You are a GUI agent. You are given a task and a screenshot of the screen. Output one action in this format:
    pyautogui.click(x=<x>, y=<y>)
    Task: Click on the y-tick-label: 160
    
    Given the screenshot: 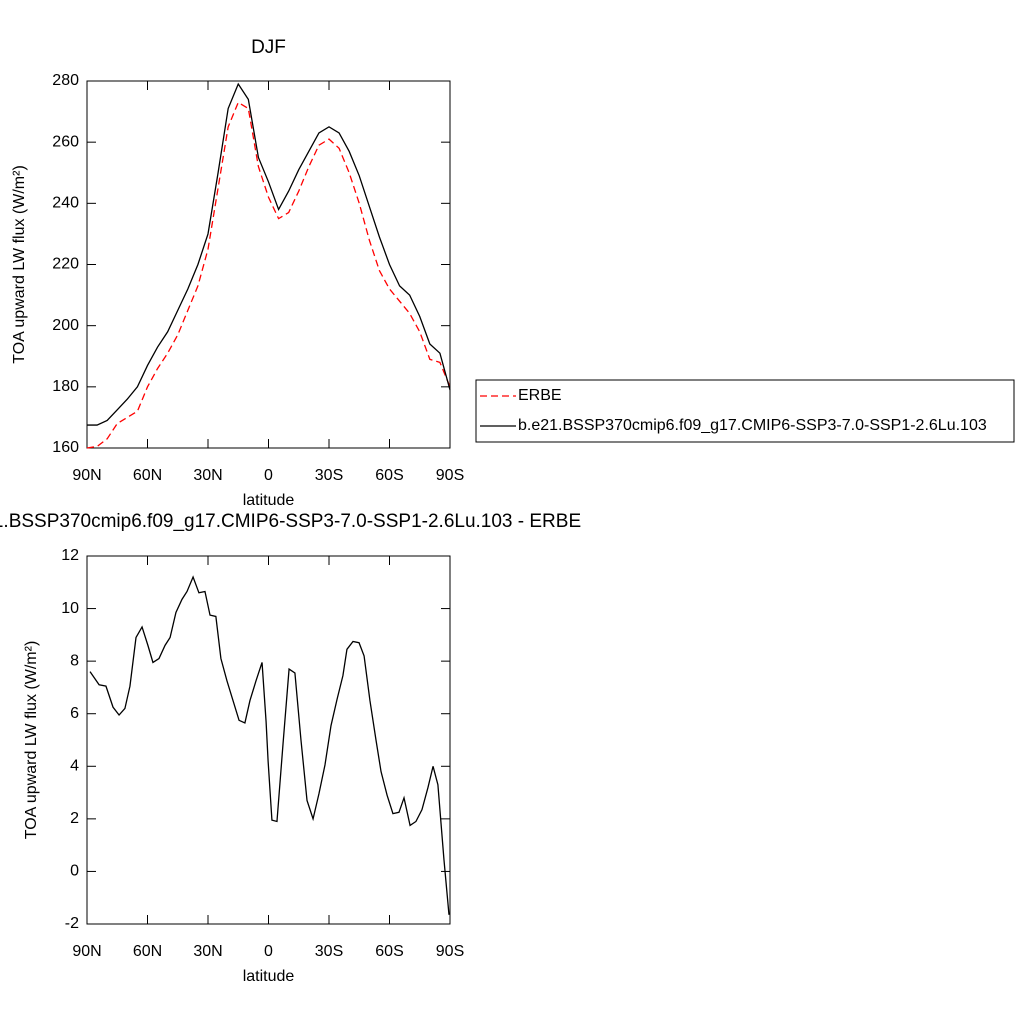 What is the action you would take?
    pyautogui.click(x=65, y=447)
    